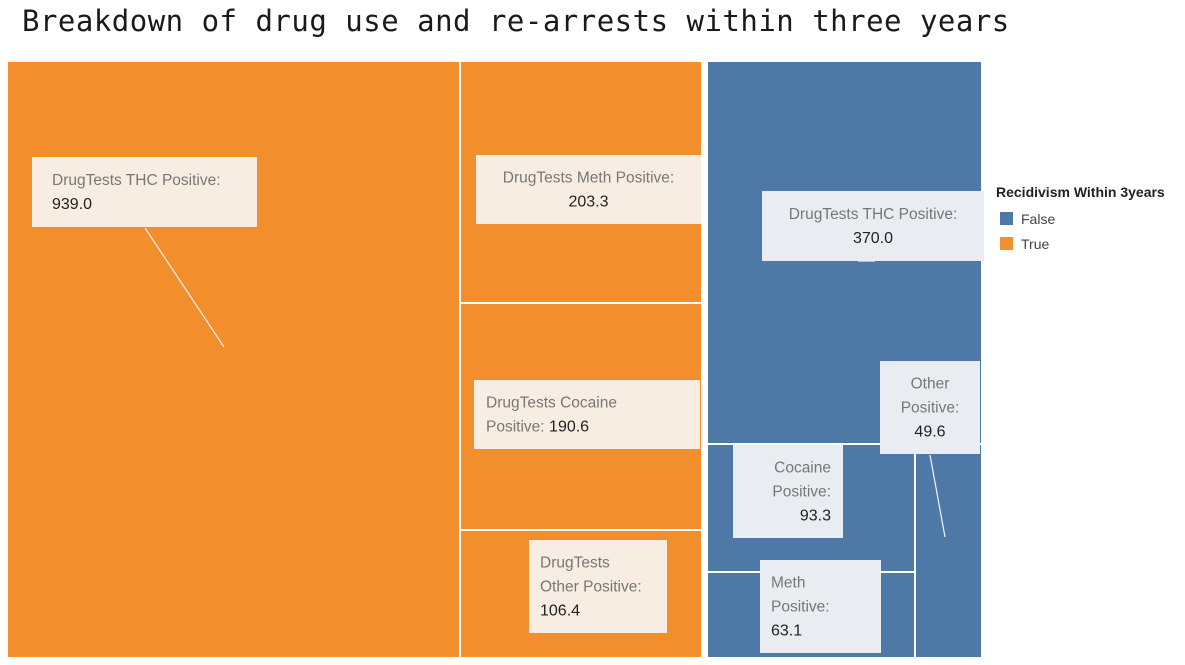 Image resolution: width=1185 pixels, height=665 pixels. Describe the element at coordinates (72, 204) in the screenshot. I see `tile-value: 939.0` at that location.